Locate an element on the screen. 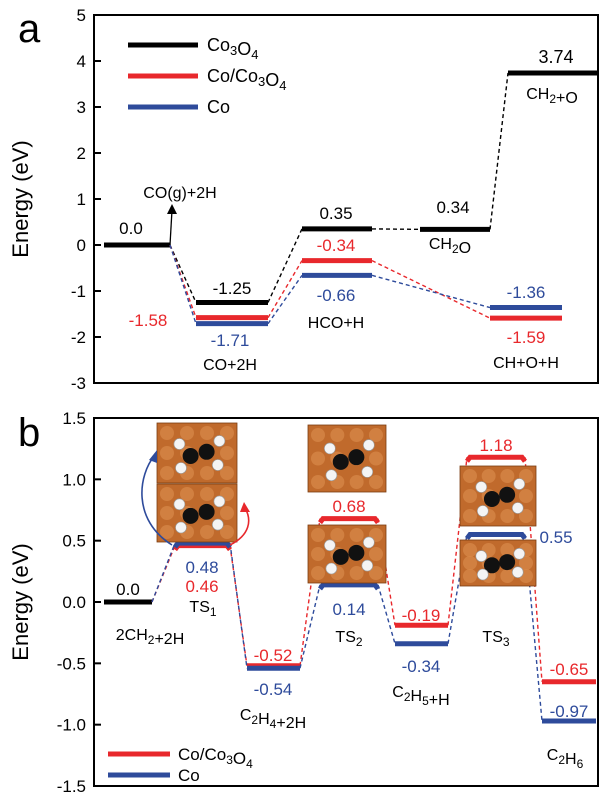 This screenshot has height=802, width=600. desorption-arrow is located at coordinates (171, 227).